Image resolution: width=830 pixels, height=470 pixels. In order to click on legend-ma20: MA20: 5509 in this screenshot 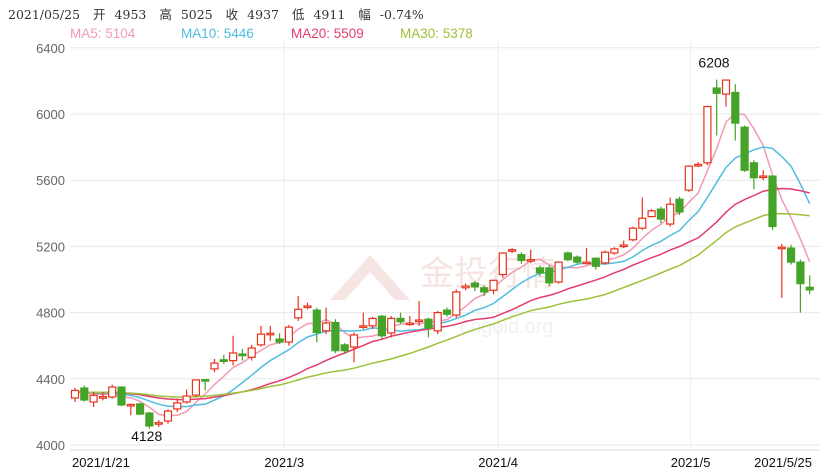, I will do `click(327, 33)`.